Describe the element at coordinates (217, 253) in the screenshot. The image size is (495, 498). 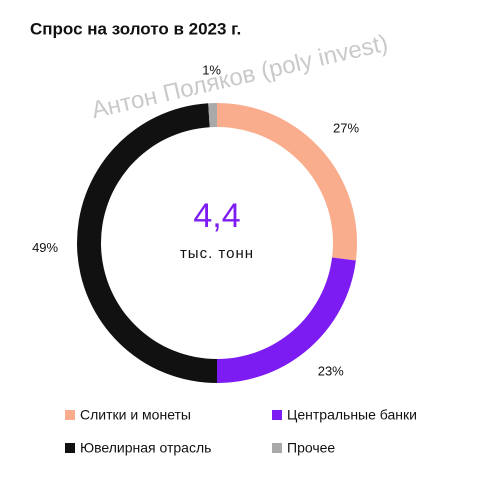
I see `center-unit: тыс. тонн` at that location.